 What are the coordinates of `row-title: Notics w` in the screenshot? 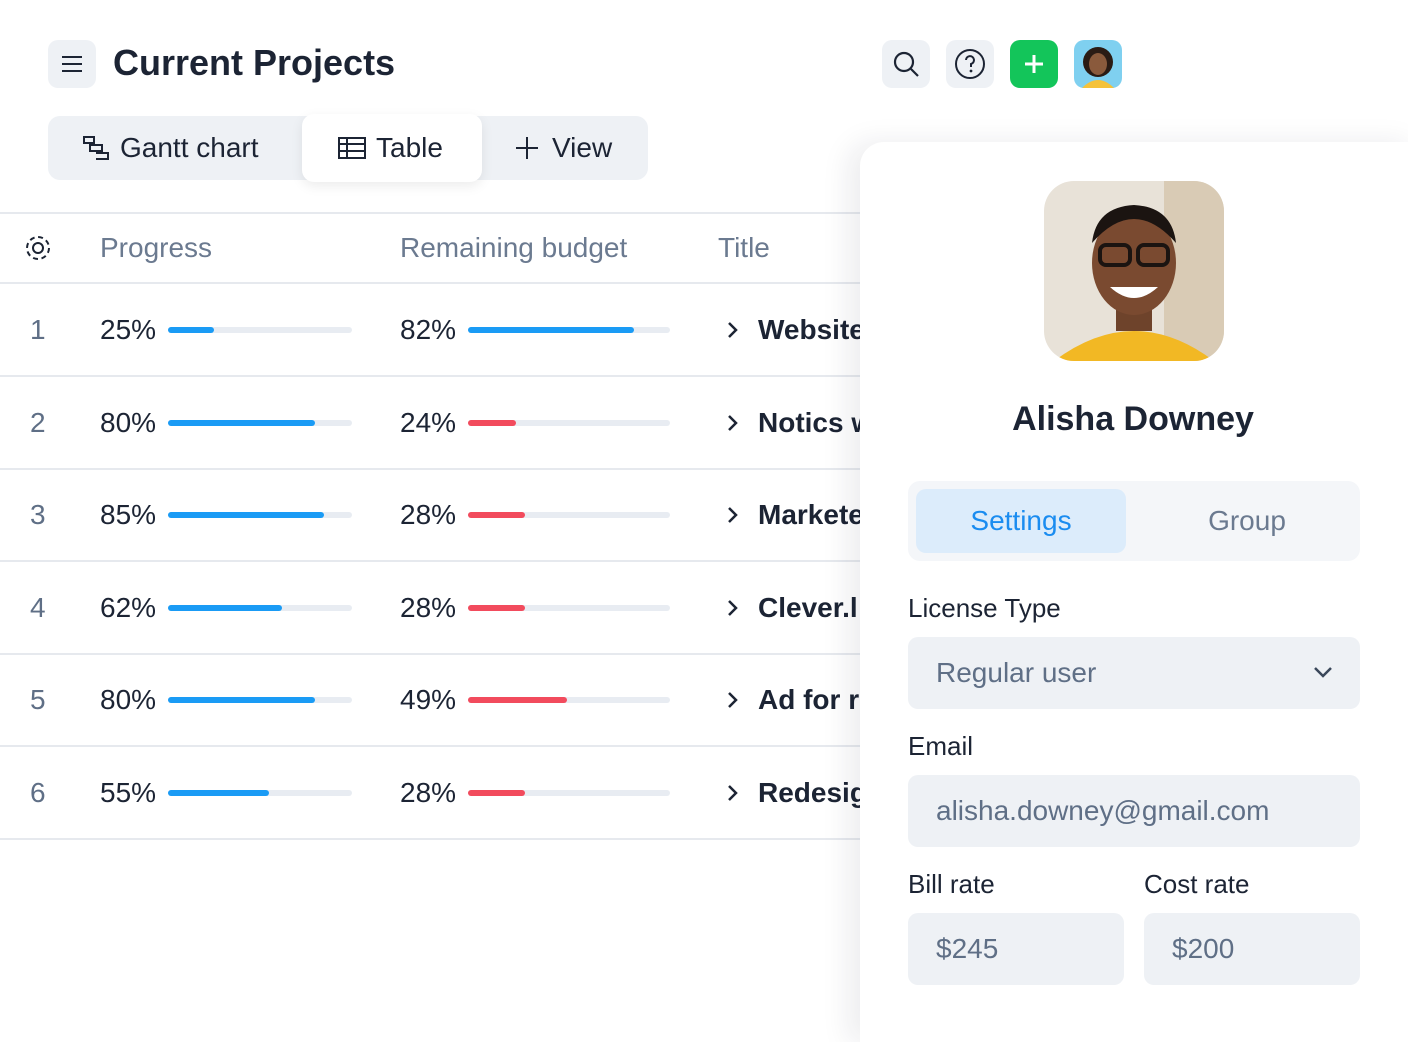 It's located at (816, 422).